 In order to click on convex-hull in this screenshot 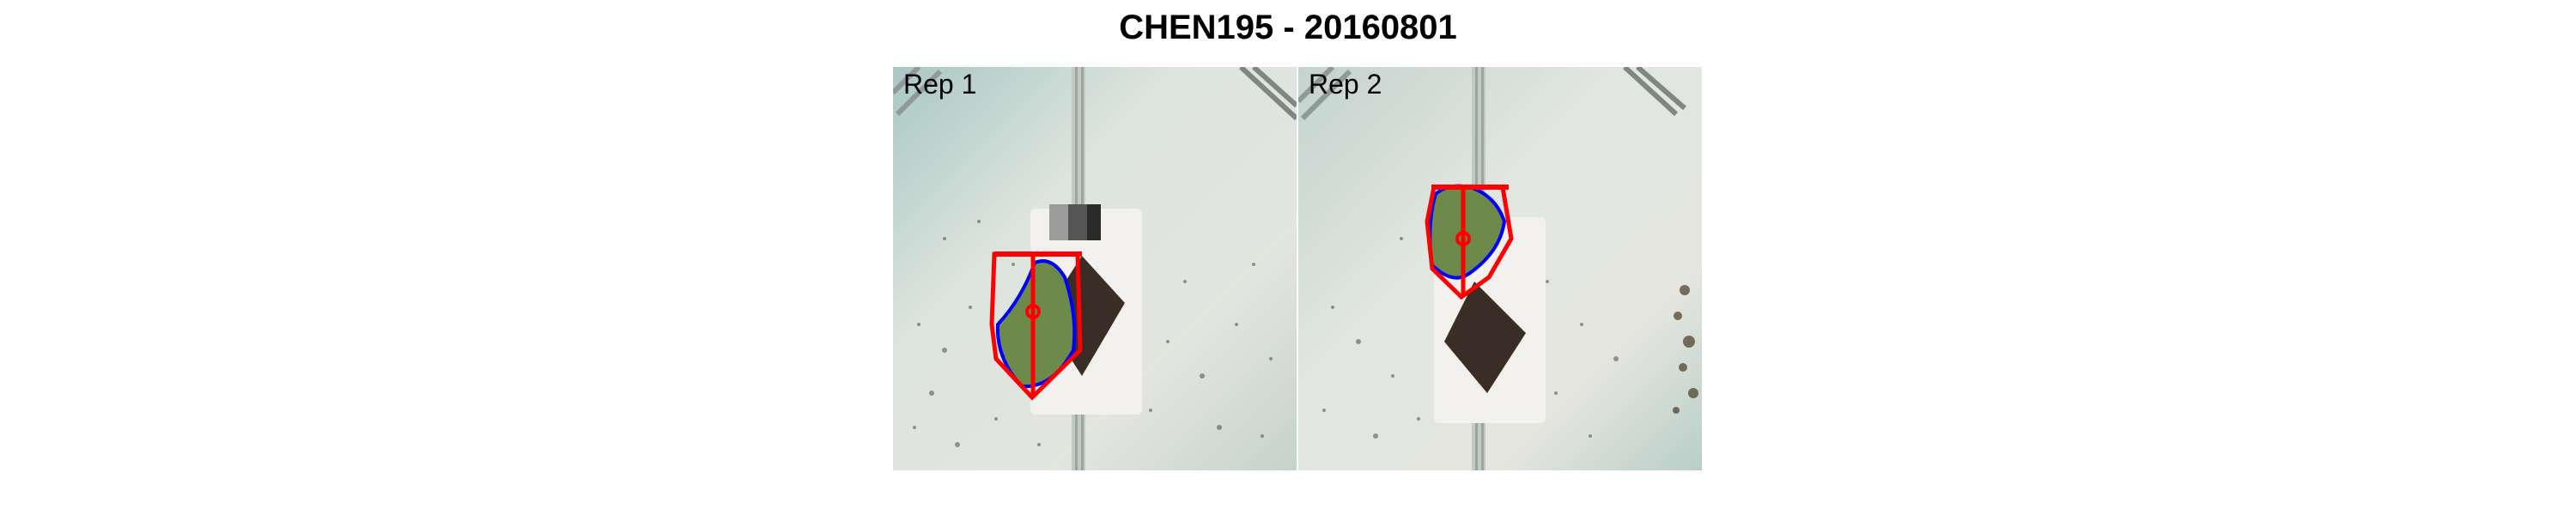, I will do `click(1470, 242)`.